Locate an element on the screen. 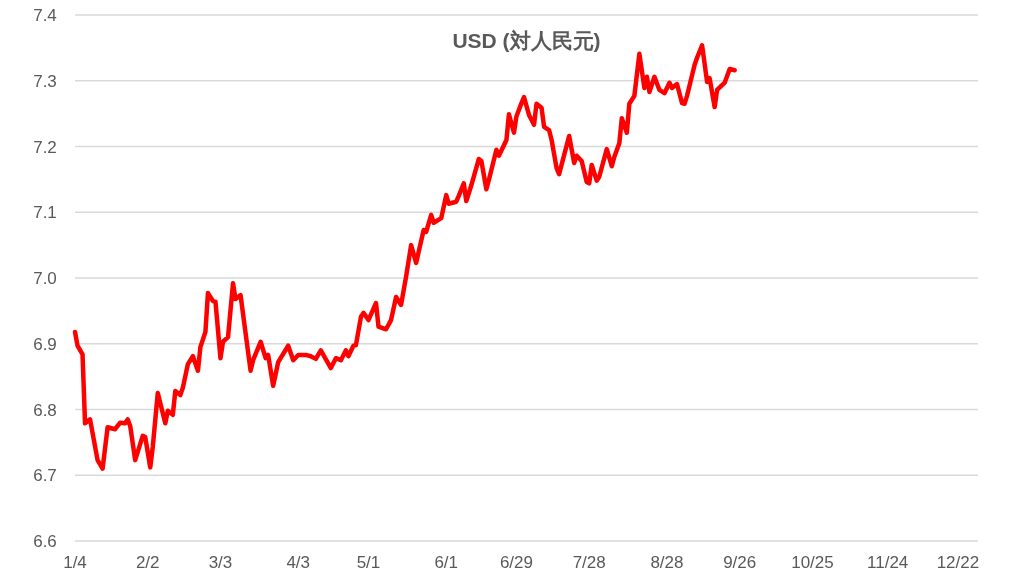  x-tick-label: 9/26 is located at coordinates (740, 562).